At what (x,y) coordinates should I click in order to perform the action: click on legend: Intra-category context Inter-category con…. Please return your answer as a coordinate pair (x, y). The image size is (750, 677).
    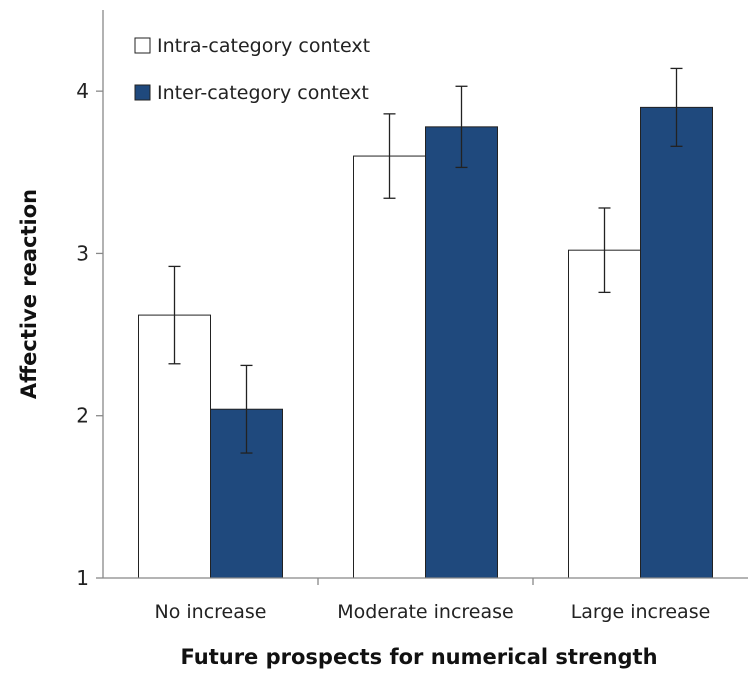
    Looking at the image, I should click on (252, 69).